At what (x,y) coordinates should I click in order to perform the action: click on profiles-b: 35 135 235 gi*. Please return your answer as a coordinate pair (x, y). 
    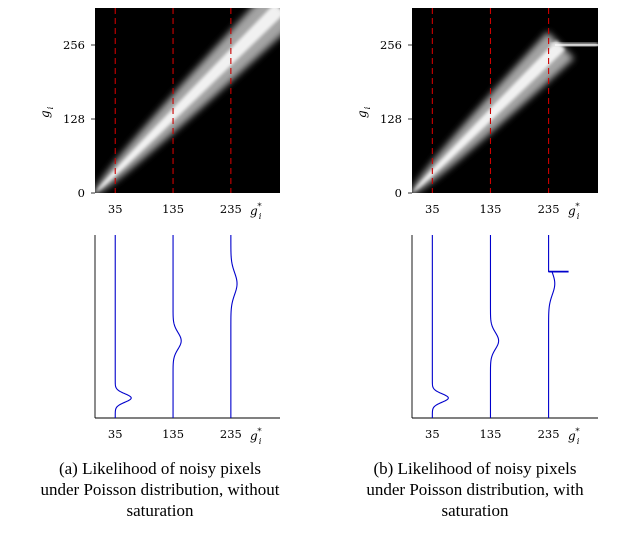
    Looking at the image, I should click on (504, 341).